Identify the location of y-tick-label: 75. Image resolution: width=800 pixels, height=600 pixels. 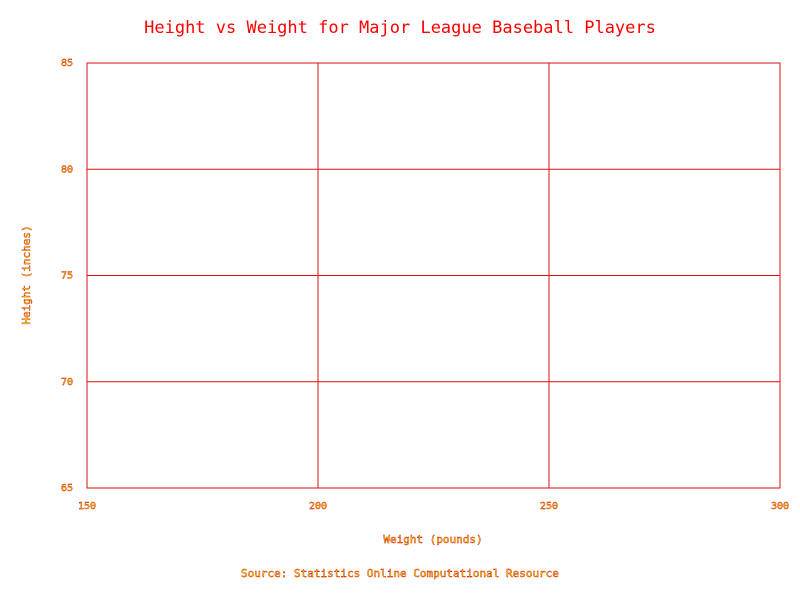
(67, 276).